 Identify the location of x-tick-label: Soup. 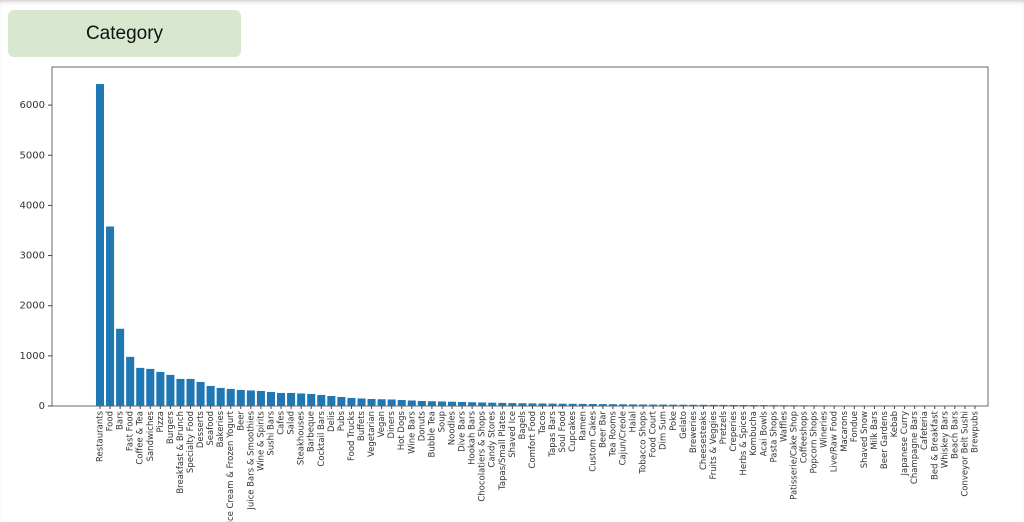
(442, 421).